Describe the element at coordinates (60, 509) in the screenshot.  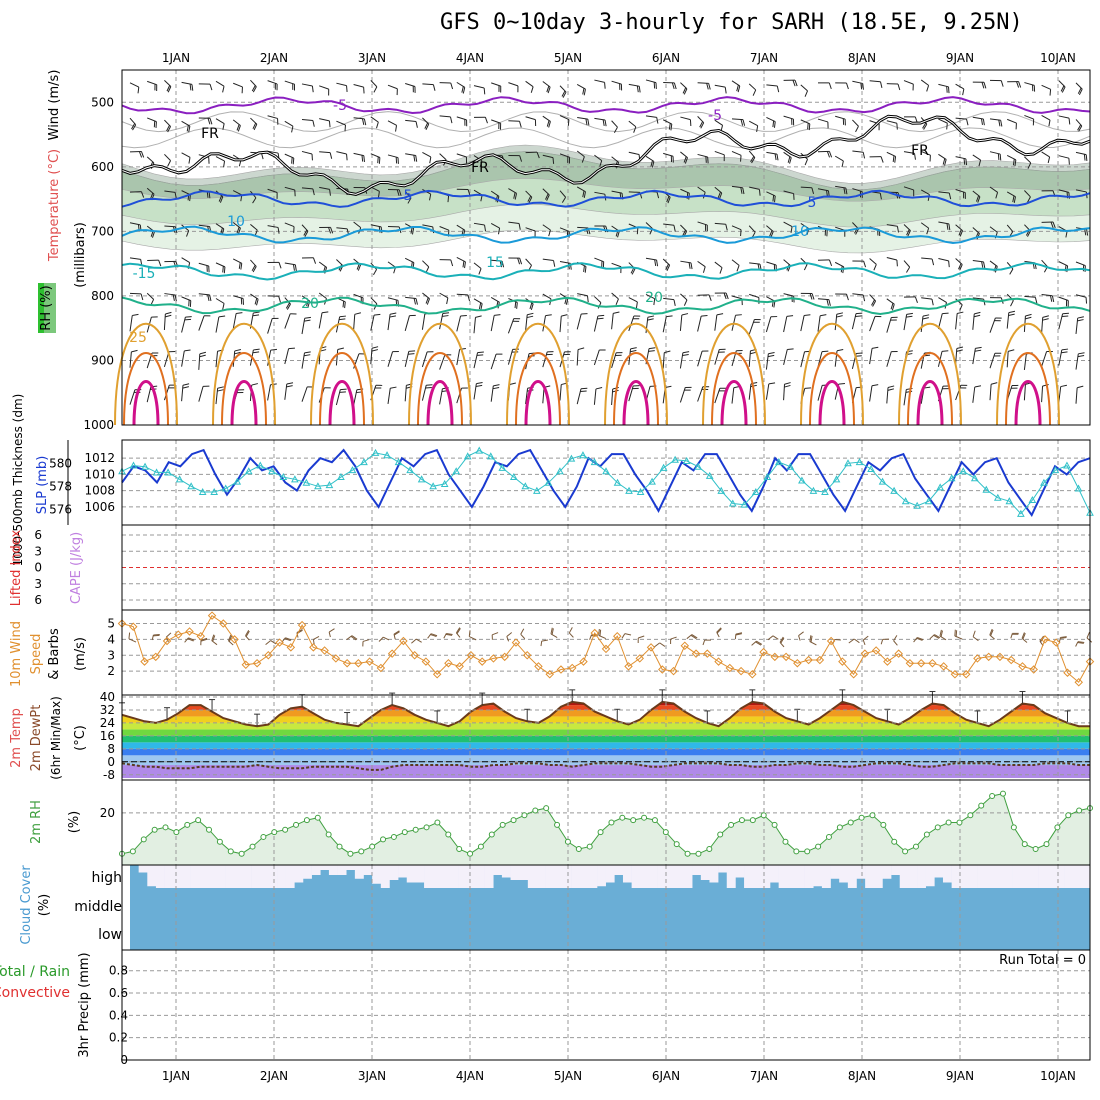
I see `thickness-tick-label: 576` at that location.